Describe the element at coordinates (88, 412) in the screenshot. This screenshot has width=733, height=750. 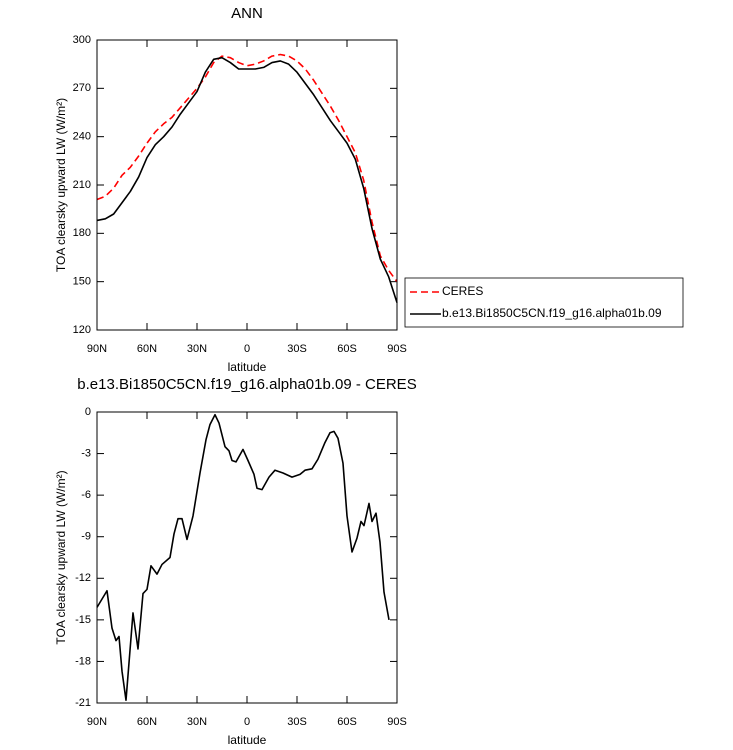
I see `y-tick-label: 0` at that location.